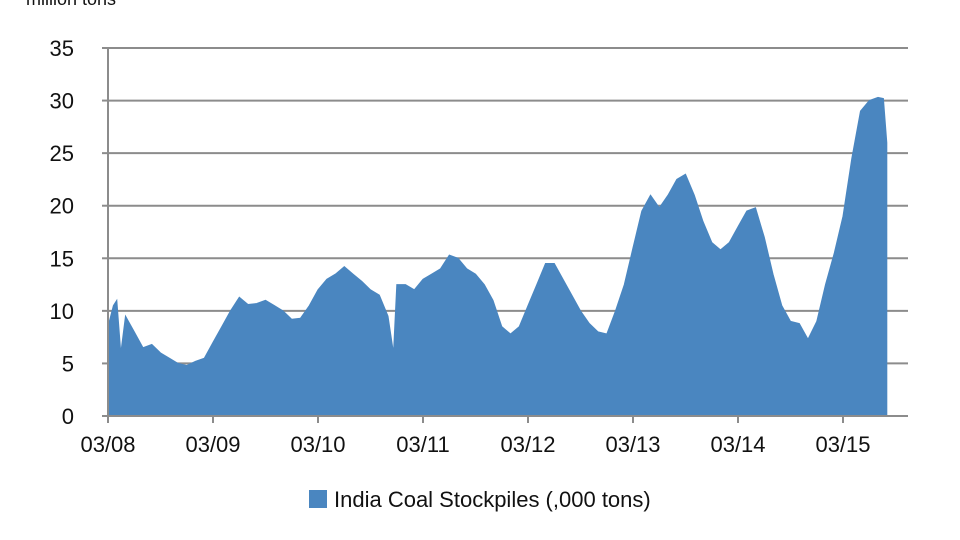 This screenshot has height=540, width=960. I want to click on y-tick-label-5: 5, so click(68, 363).